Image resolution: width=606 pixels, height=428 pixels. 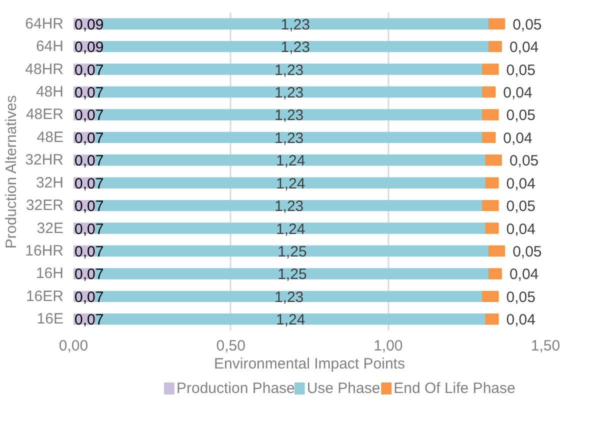 What do you see at coordinates (44, 251) in the screenshot?
I see `y-tick-label: 16HR` at bounding box center [44, 251].